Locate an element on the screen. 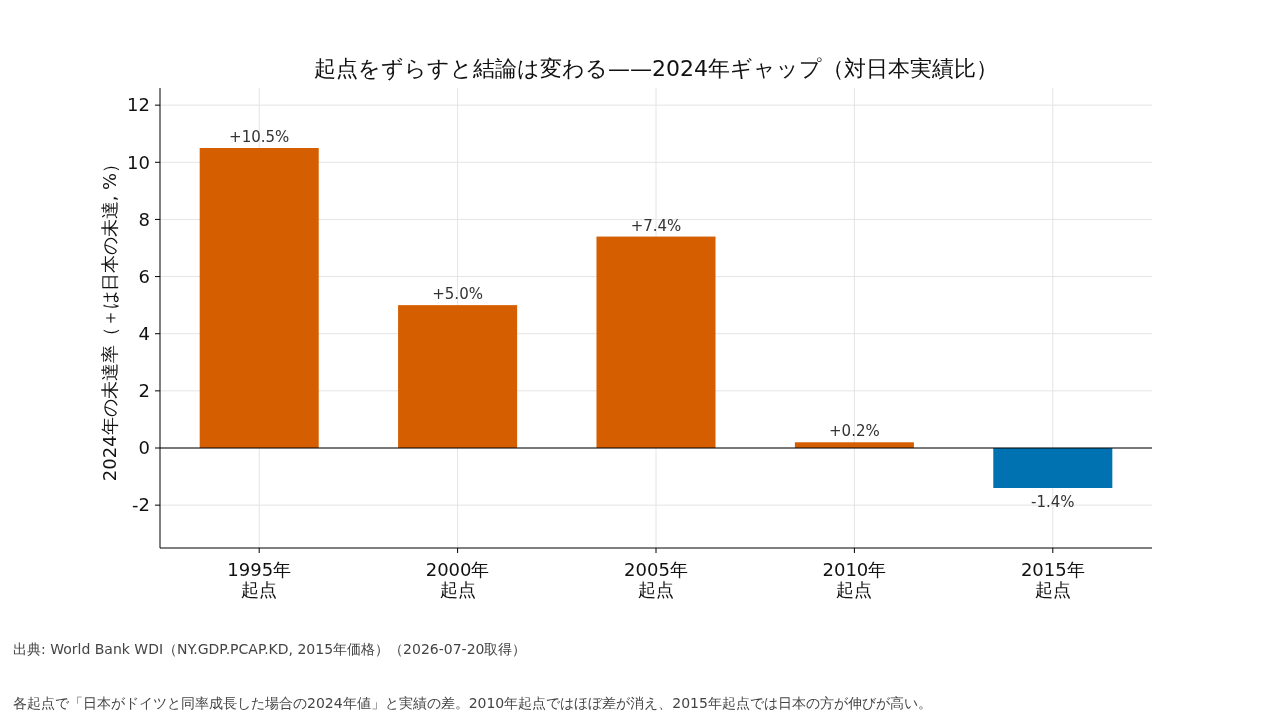 The height and width of the screenshot is (721, 1280). x-tick-label: 2000年起点 is located at coordinates (457, 579).